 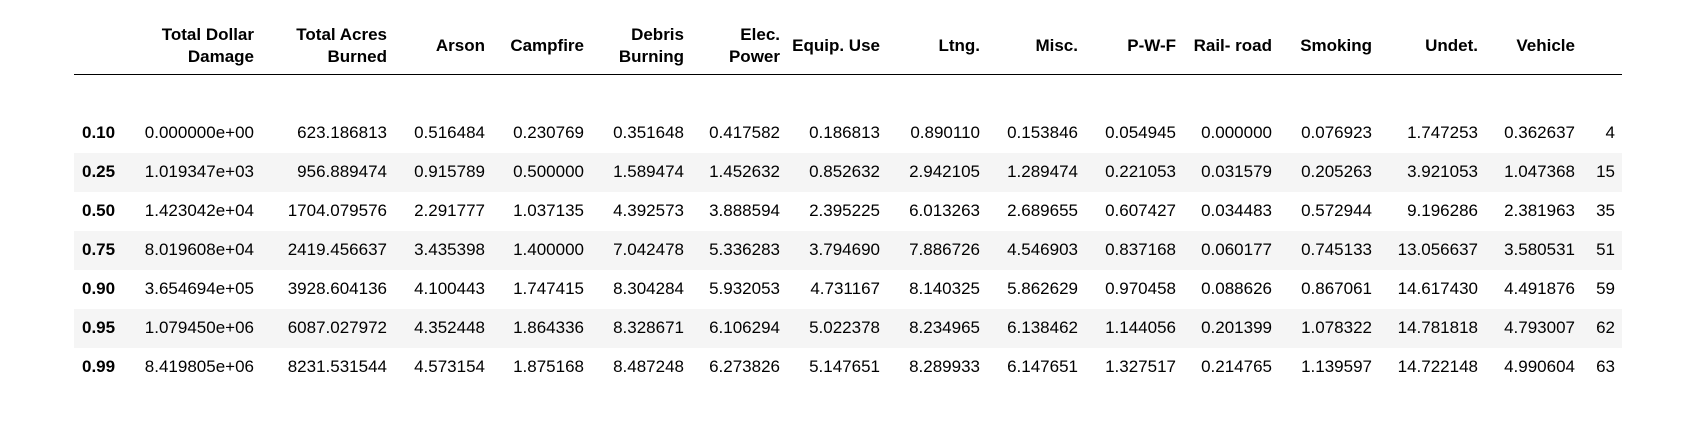 I want to click on table-cell: 6.013263, so click(x=944, y=210).